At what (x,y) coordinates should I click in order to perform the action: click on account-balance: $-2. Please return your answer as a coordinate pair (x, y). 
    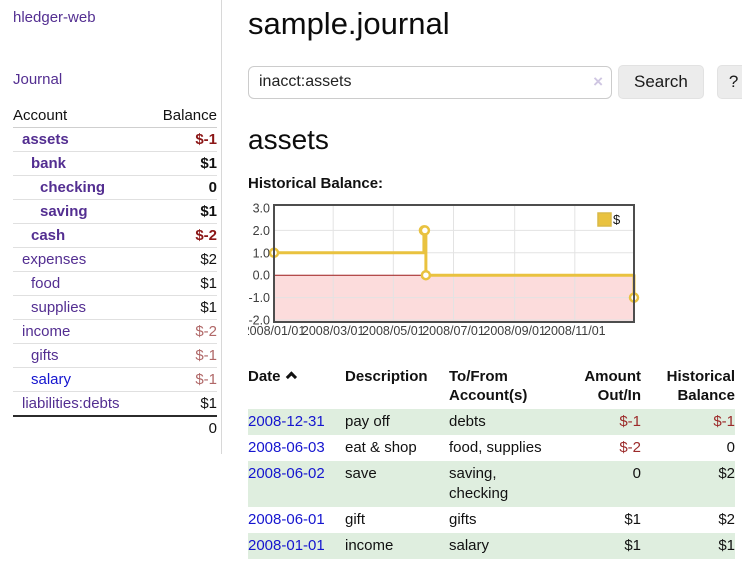
    Looking at the image, I should click on (182, 331).